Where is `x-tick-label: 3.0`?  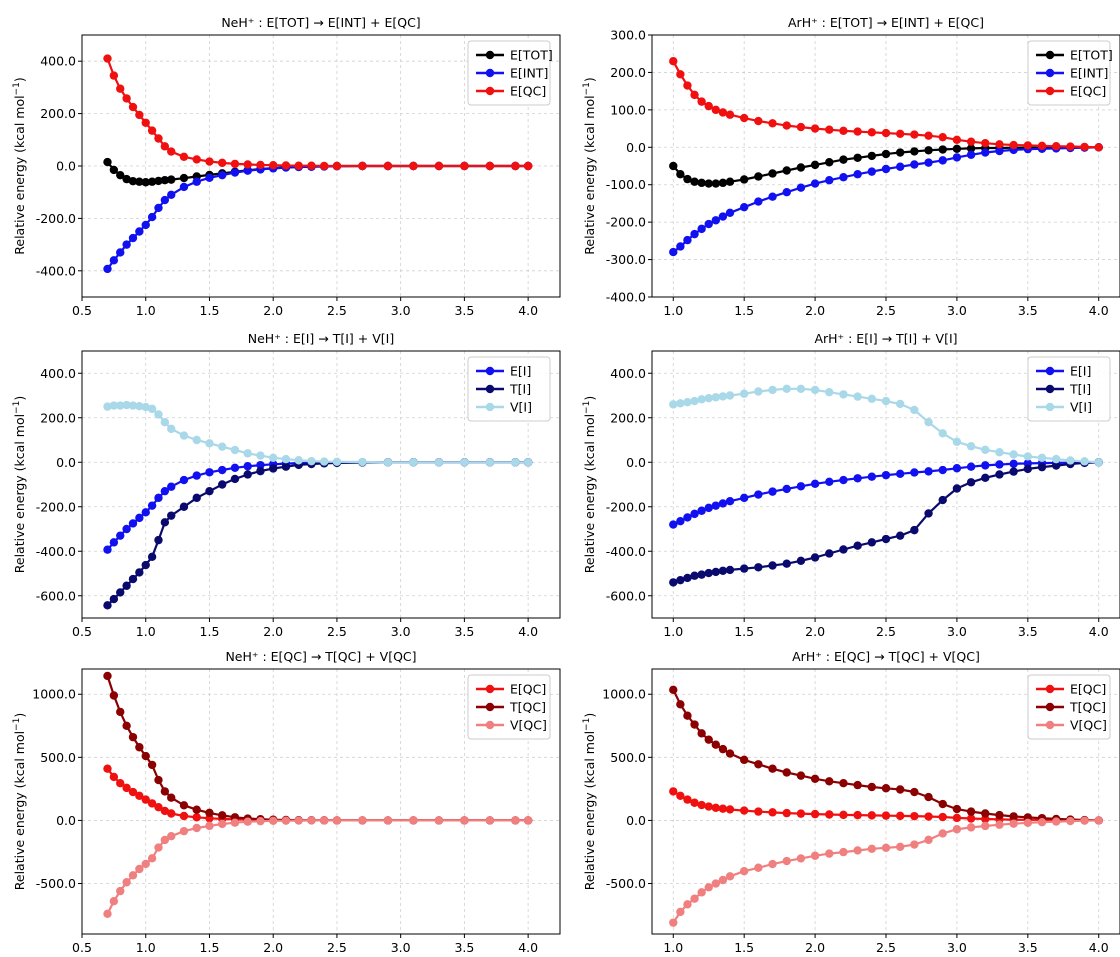 x-tick-label: 3.0 is located at coordinates (401, 947).